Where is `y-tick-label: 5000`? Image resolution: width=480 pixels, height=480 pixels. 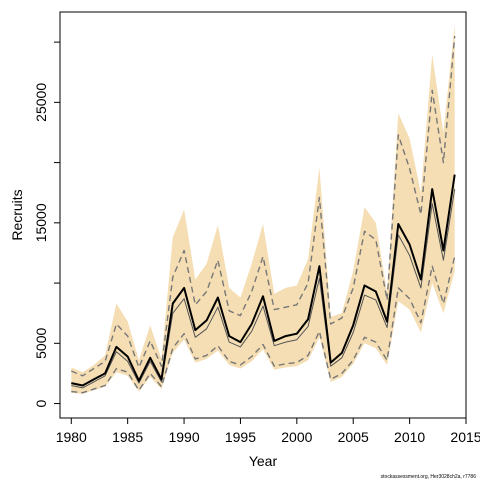 y-tick-label: 5000 is located at coordinates (41, 343).